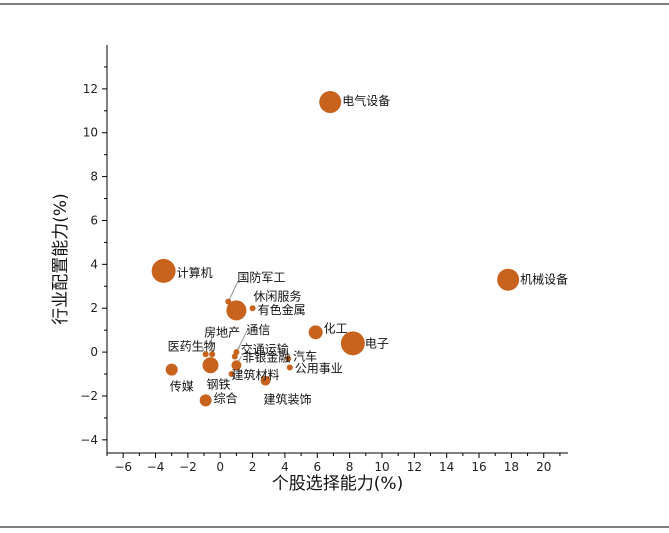 The width and height of the screenshot is (669, 533). I want to click on data-label: 计算机, so click(195, 272).